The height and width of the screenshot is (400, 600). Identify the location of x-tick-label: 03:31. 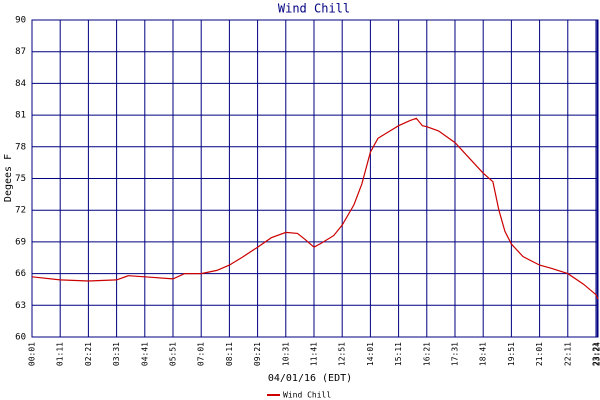
(116, 354).